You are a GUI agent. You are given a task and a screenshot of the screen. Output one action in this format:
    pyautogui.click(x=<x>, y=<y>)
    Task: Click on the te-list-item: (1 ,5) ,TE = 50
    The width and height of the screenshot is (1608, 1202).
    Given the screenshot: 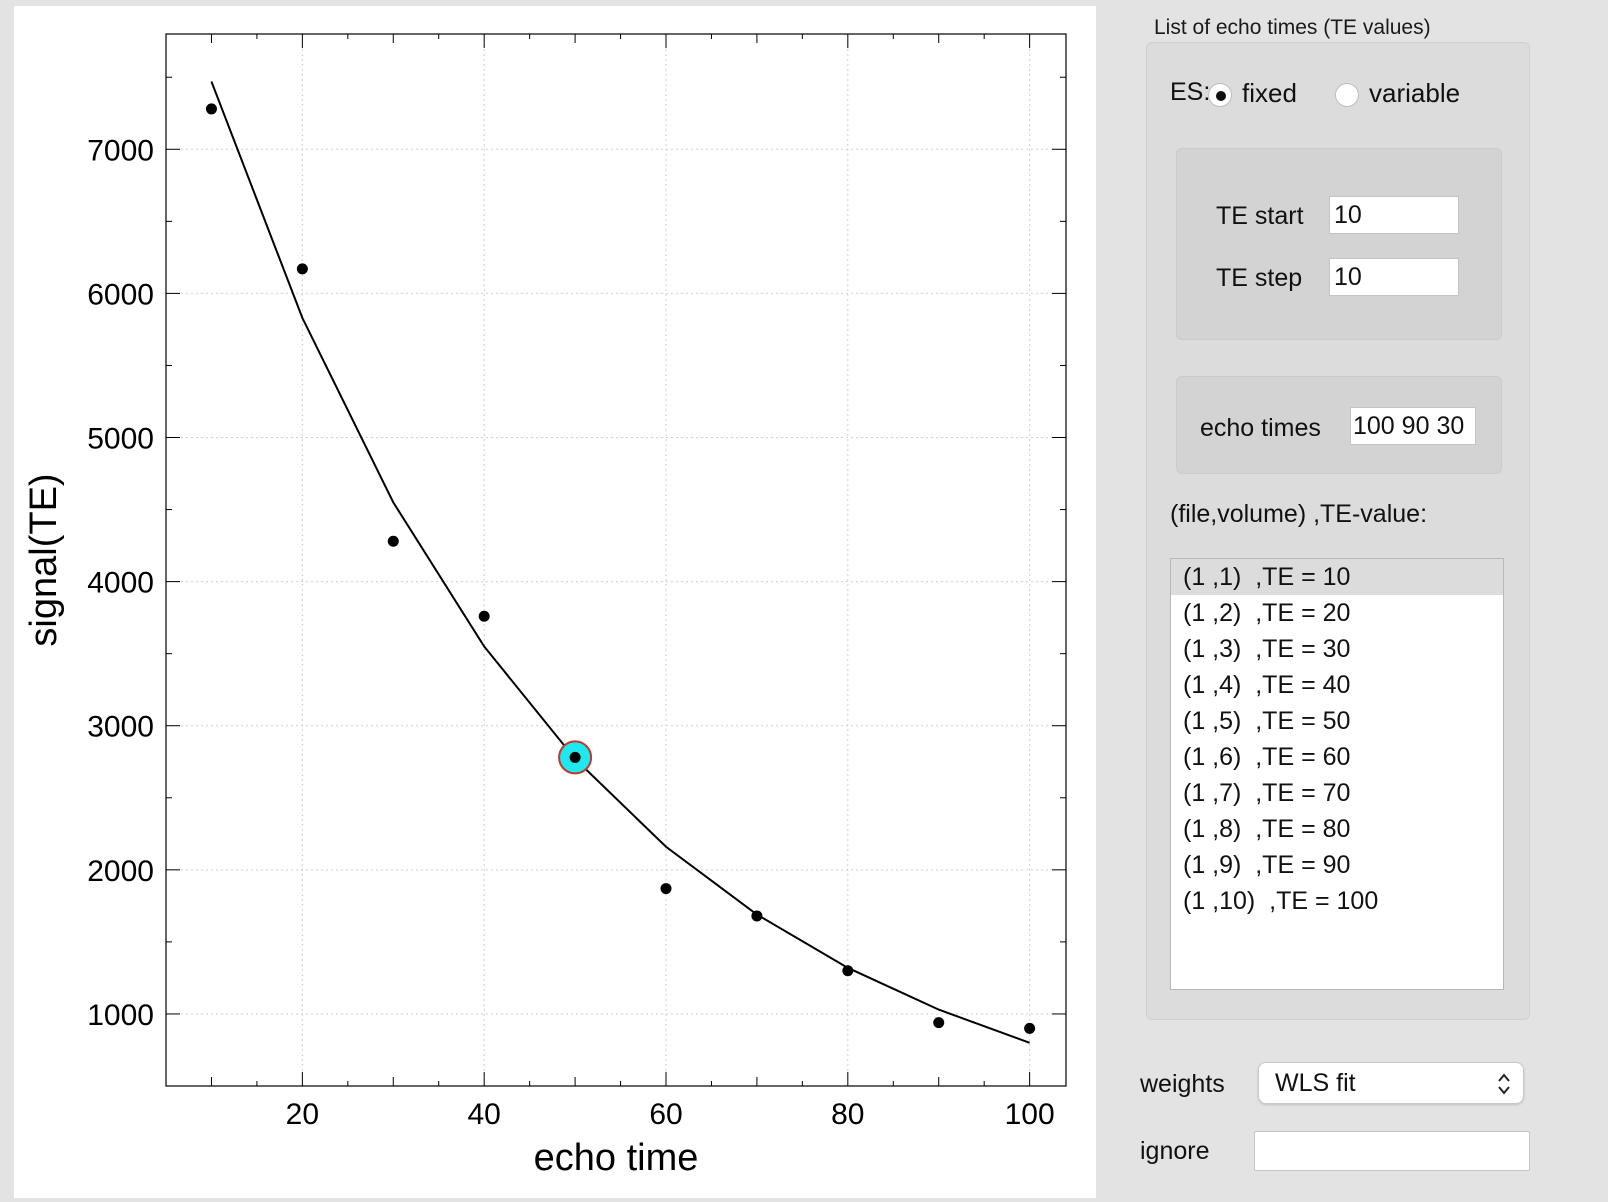 What is the action you would take?
    pyautogui.click(x=1267, y=721)
    